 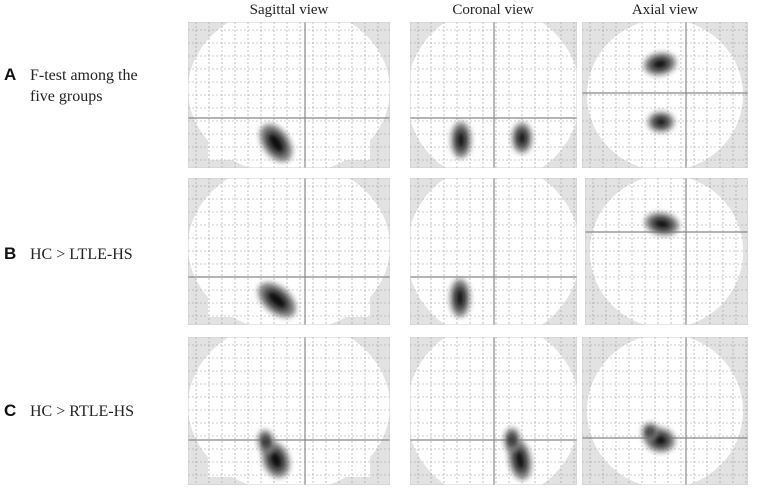 What do you see at coordinates (665, 10) in the screenshot?
I see `column-header: Axial view` at bounding box center [665, 10].